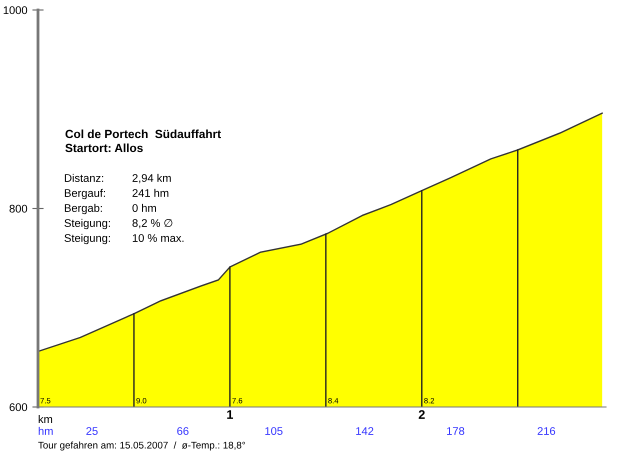 Image resolution: width=640 pixels, height=452 pixels. I want to click on text: 178, so click(455, 431).